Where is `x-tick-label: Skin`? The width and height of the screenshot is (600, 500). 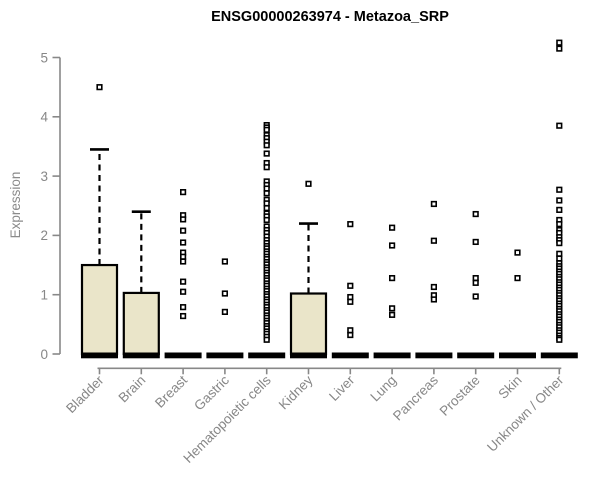
x-tick-label: Skin is located at coordinates (509, 387).